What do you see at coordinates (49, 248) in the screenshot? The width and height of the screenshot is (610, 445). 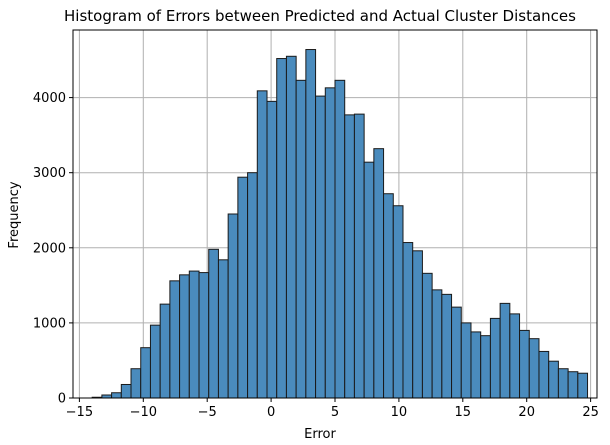 I see `y-tick-label: 2000` at bounding box center [49, 248].